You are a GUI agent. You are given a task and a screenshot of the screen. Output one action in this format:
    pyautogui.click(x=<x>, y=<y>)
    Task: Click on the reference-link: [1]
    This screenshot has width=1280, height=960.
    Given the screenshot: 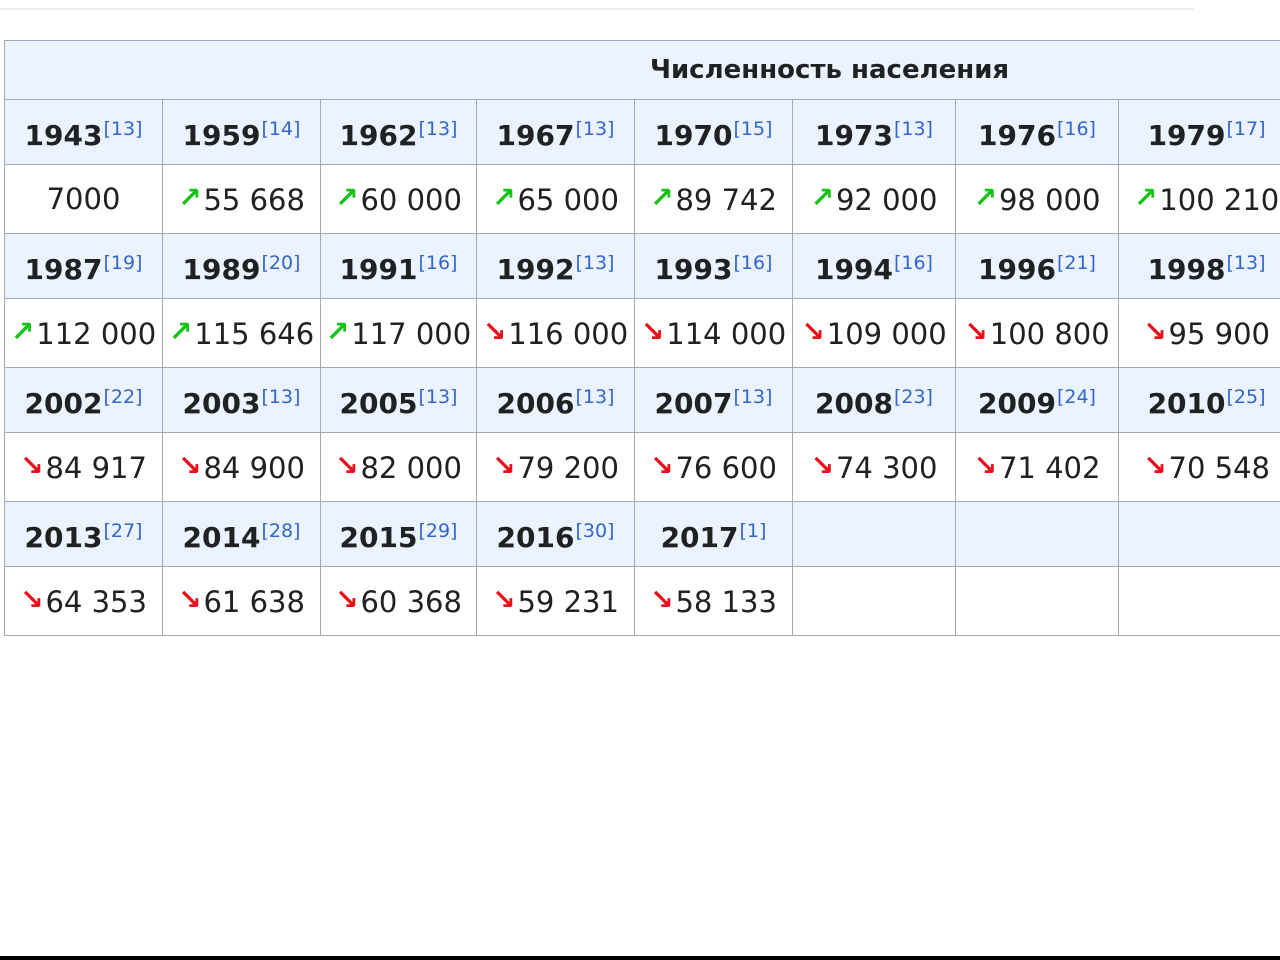 What is the action you would take?
    pyautogui.click(x=753, y=531)
    